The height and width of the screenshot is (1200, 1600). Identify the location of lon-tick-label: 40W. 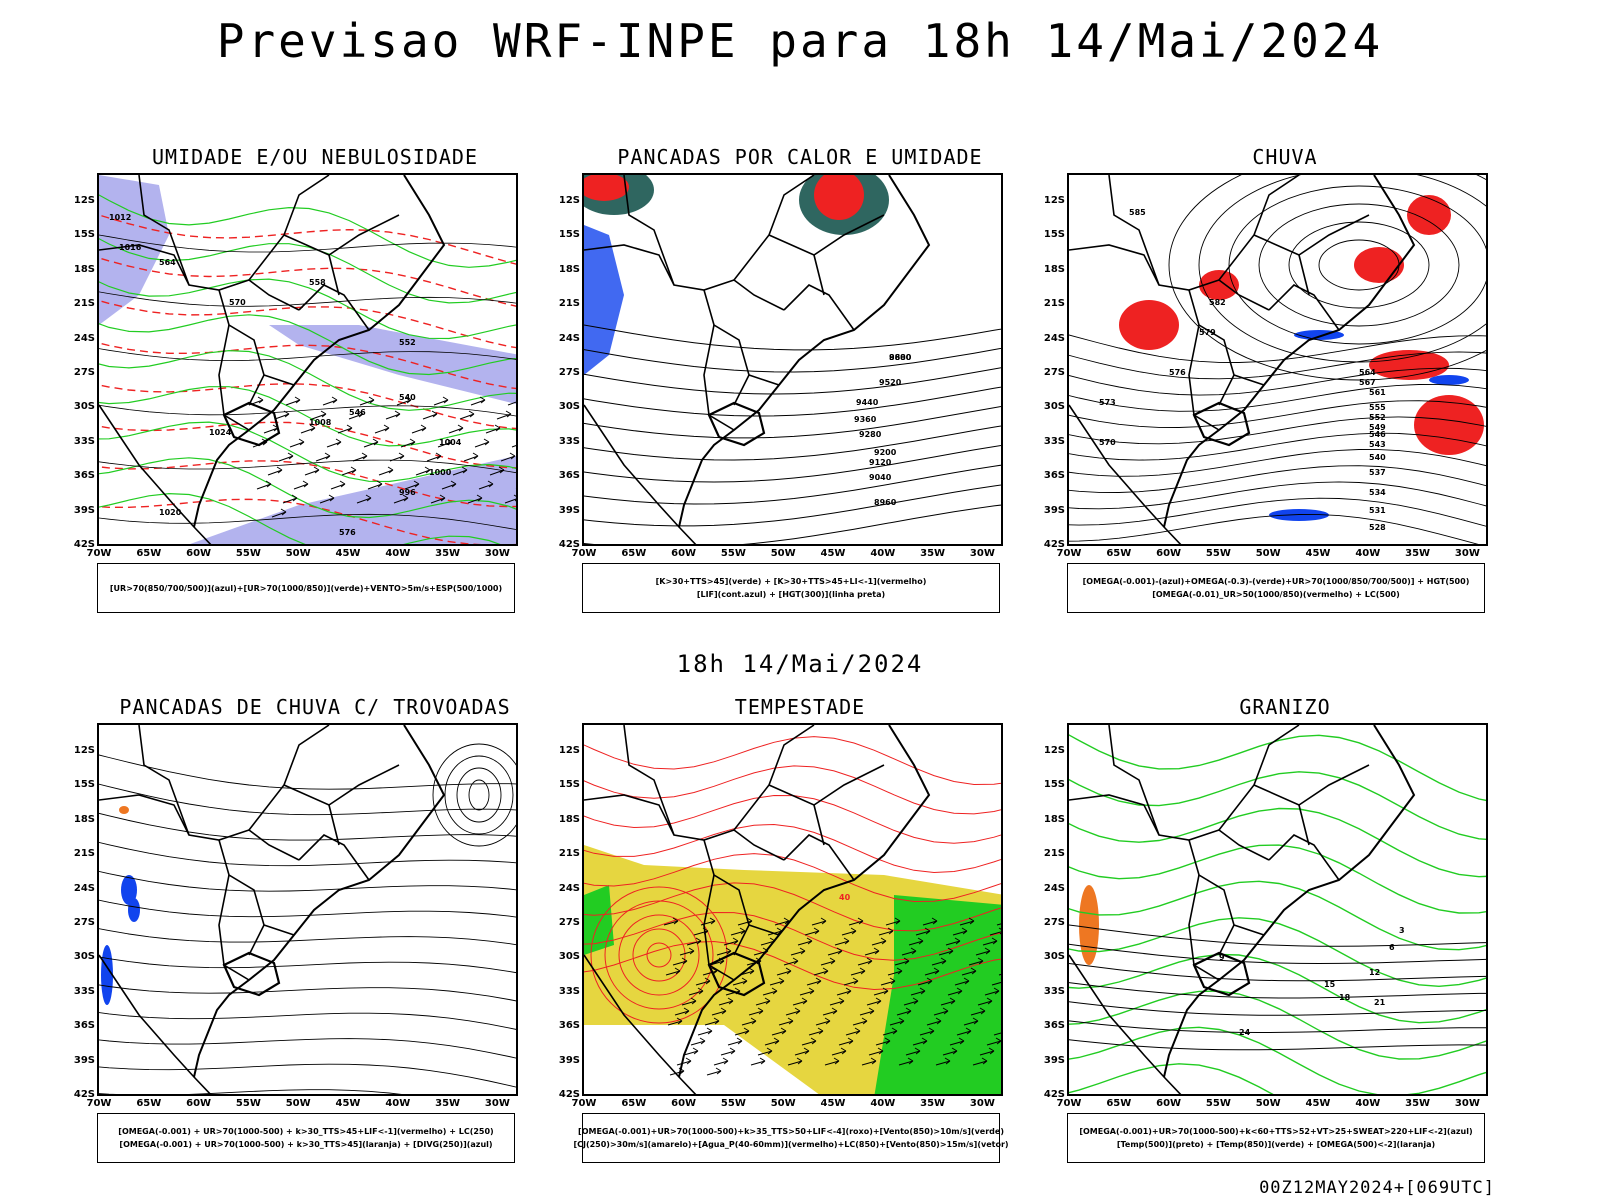
(883, 1103).